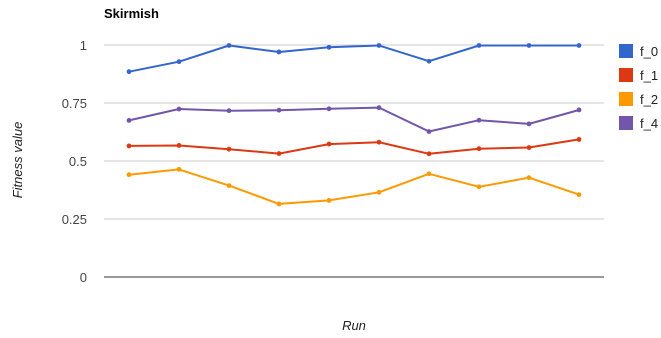 This screenshot has height=338, width=661. What do you see at coordinates (83, 45) in the screenshot?
I see `y-tick-label: 1` at bounding box center [83, 45].